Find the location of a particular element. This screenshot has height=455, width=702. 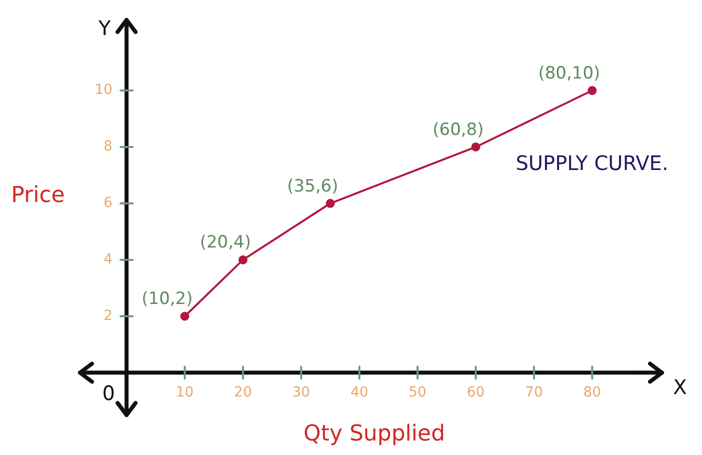

x-tick-label: 20 is located at coordinates (243, 392).